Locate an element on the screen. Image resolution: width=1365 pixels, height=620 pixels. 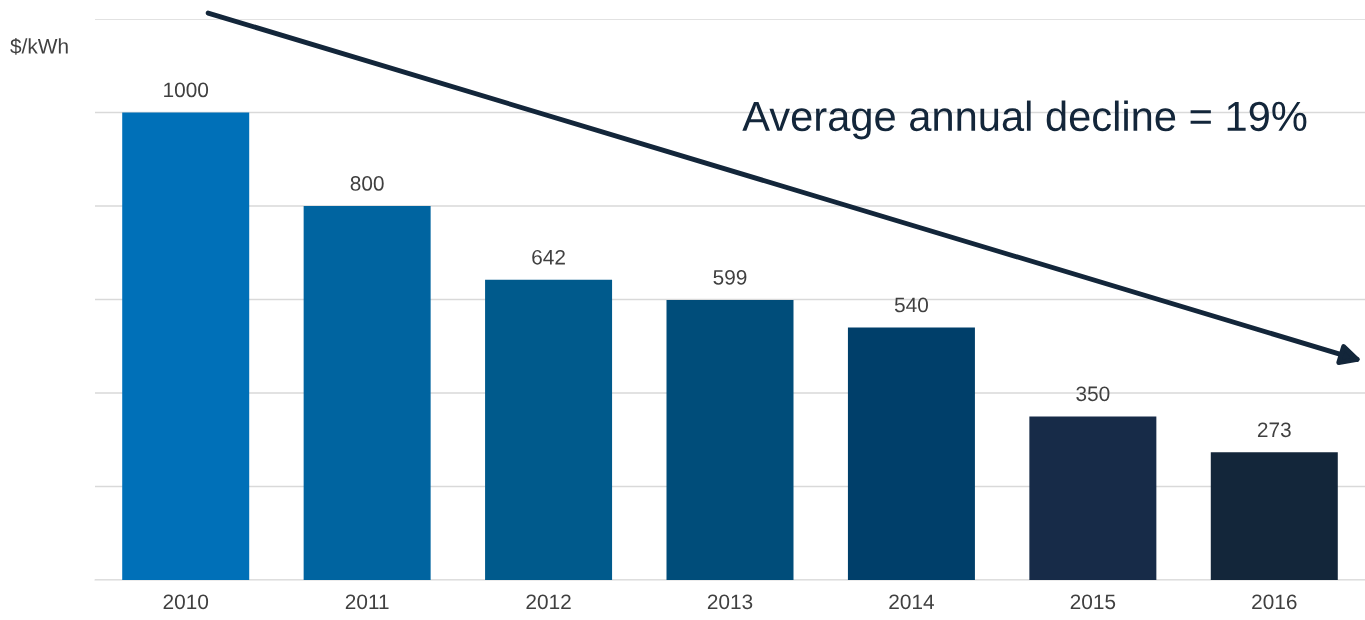
data-label: 1000 is located at coordinates (186, 90).